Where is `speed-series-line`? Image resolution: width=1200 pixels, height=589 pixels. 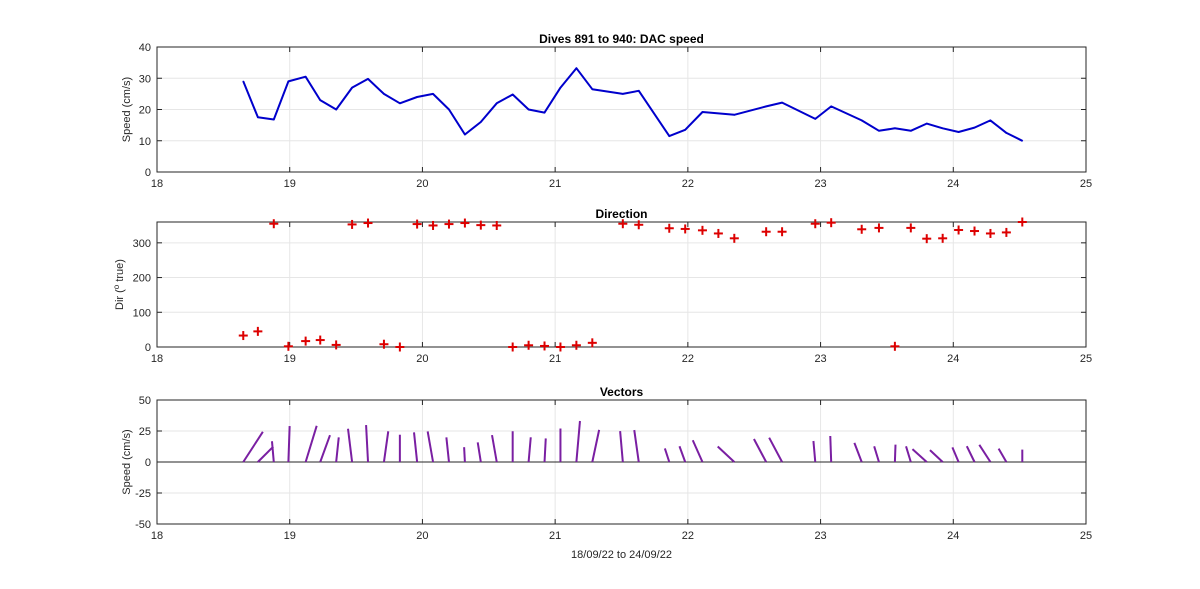
speed-series-line is located at coordinates (632, 104).